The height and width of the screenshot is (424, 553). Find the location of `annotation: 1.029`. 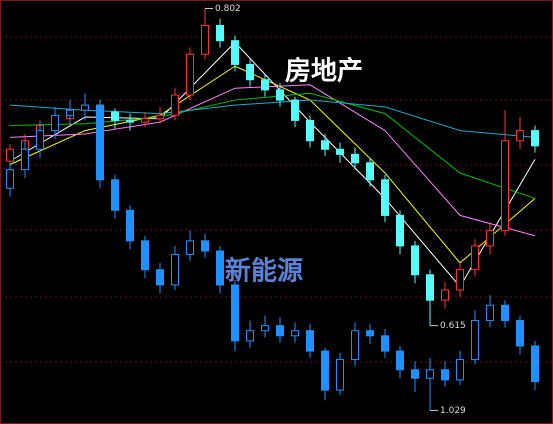

annotation: 1.029 is located at coordinates (453, 411).